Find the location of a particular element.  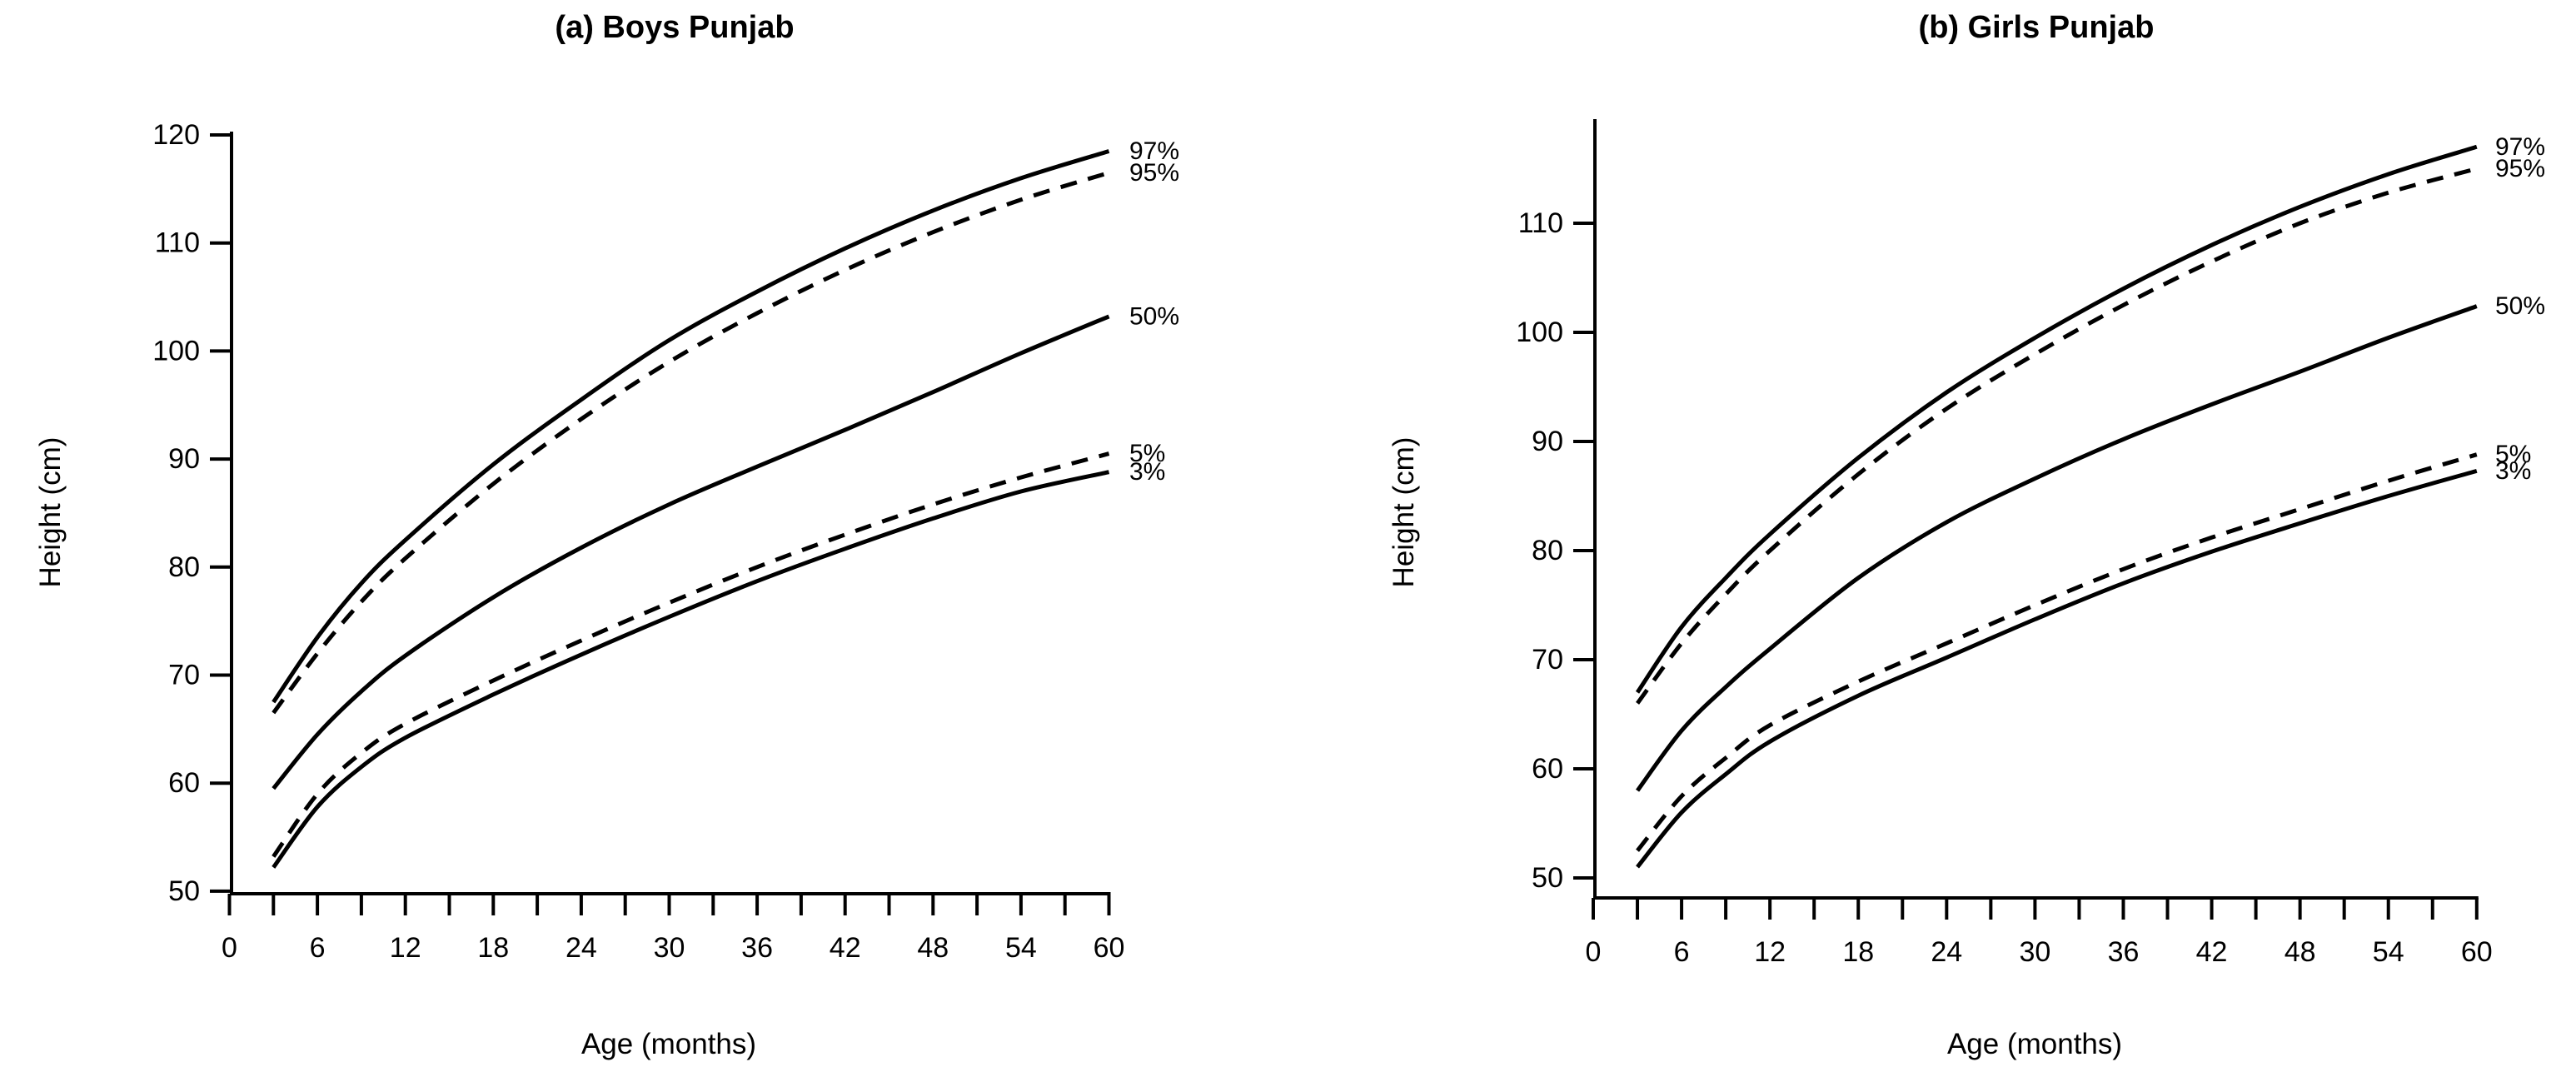

y-tick-label: 120 is located at coordinates (176, 135).